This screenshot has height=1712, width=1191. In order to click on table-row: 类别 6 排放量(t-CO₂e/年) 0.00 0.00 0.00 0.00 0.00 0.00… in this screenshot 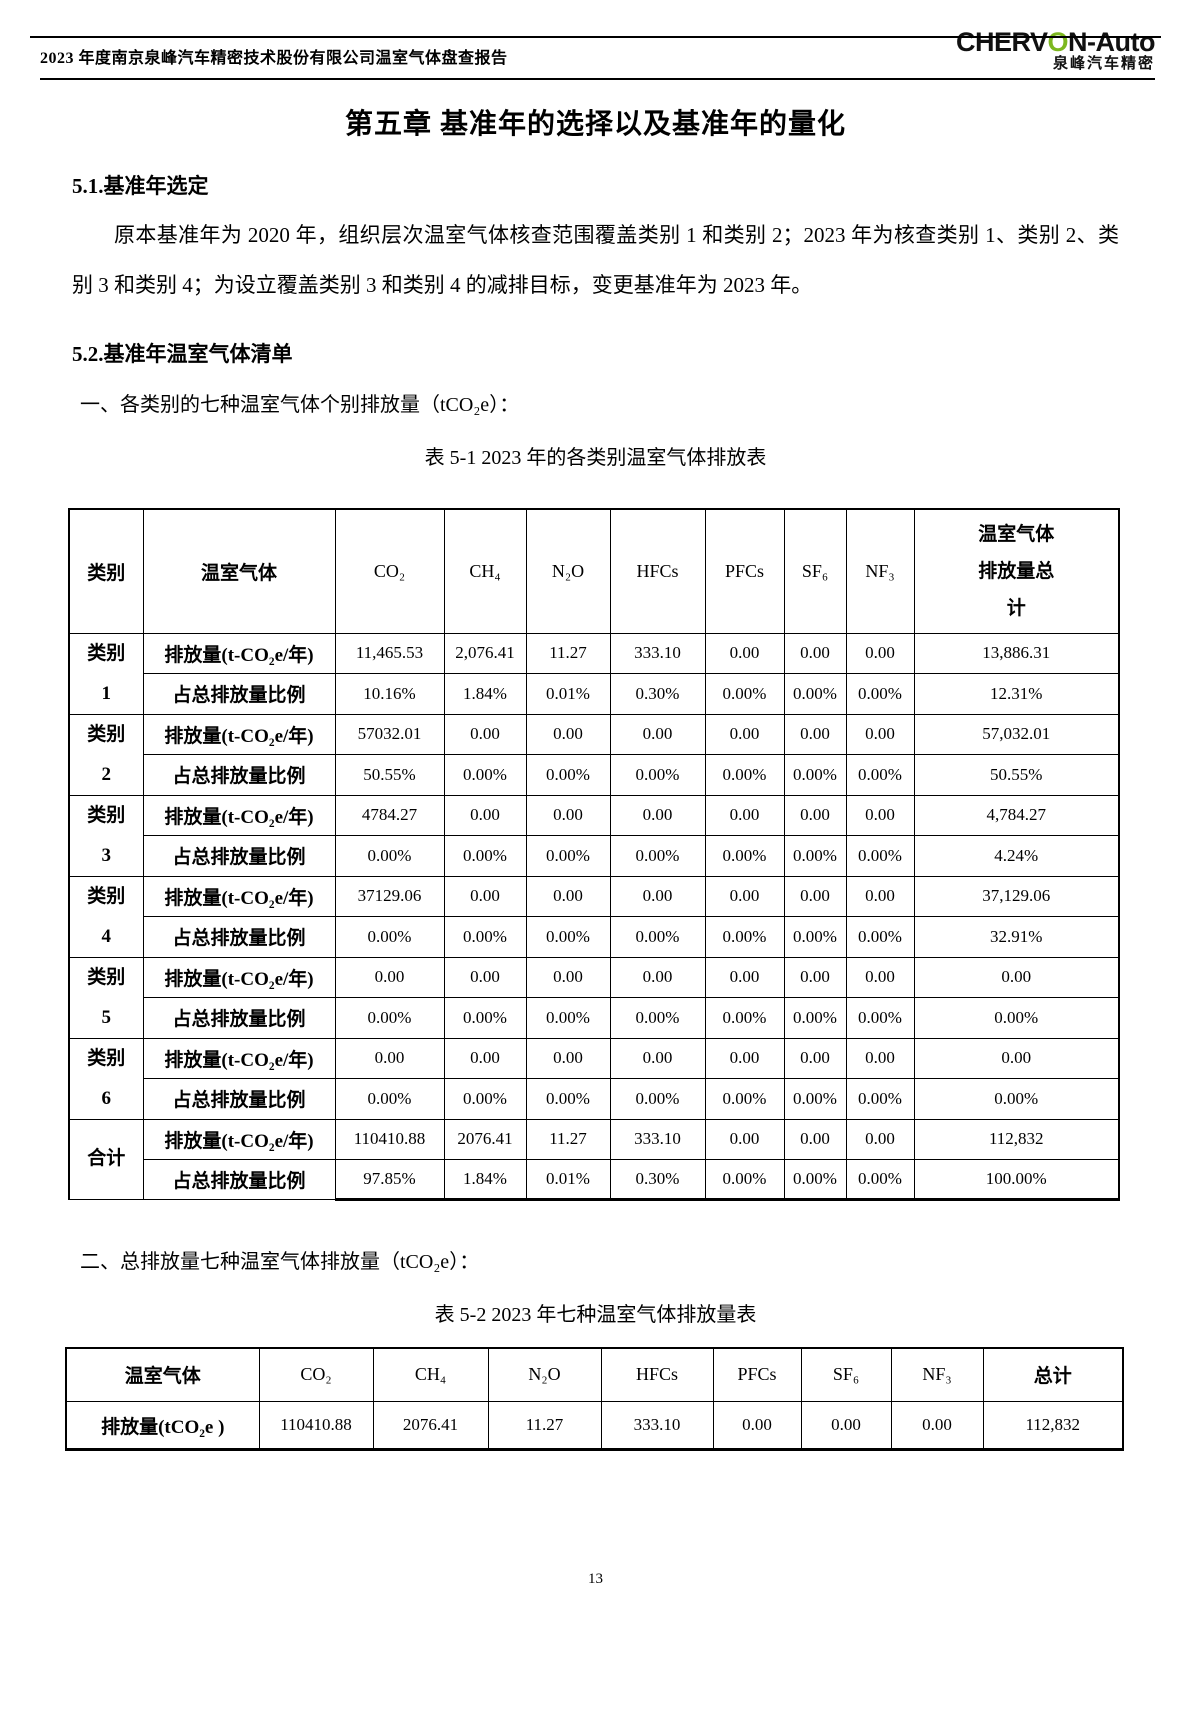, I will do `click(594, 1078)`.